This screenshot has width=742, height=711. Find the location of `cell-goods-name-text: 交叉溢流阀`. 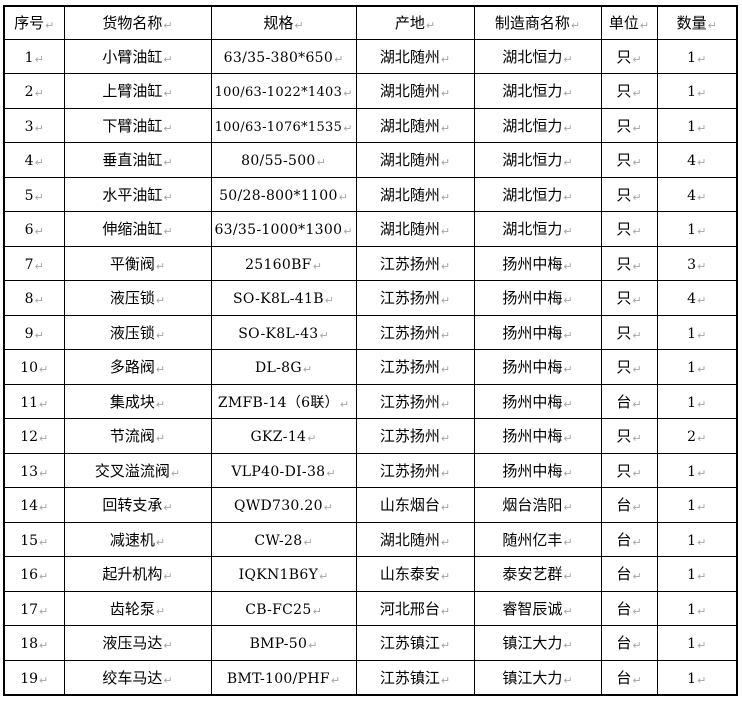

cell-goods-name-text: 交叉溢流阀 is located at coordinates (132, 470).